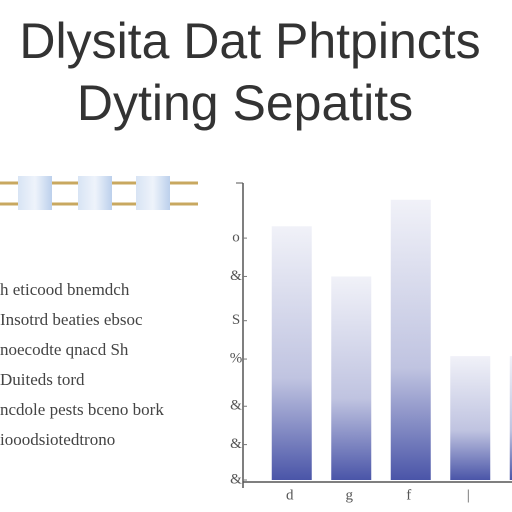 The width and height of the screenshot is (512, 512). What do you see at coordinates (64, 349) in the screenshot?
I see `note-line: noecodte qnacd Sh` at bounding box center [64, 349].